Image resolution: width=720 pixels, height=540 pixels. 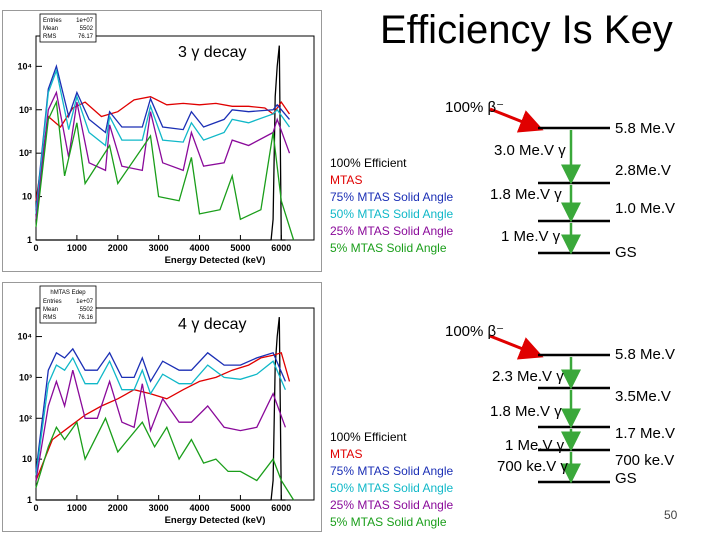 I want to click on gamma-label: 2.3 Me.V γ, so click(x=528, y=376).